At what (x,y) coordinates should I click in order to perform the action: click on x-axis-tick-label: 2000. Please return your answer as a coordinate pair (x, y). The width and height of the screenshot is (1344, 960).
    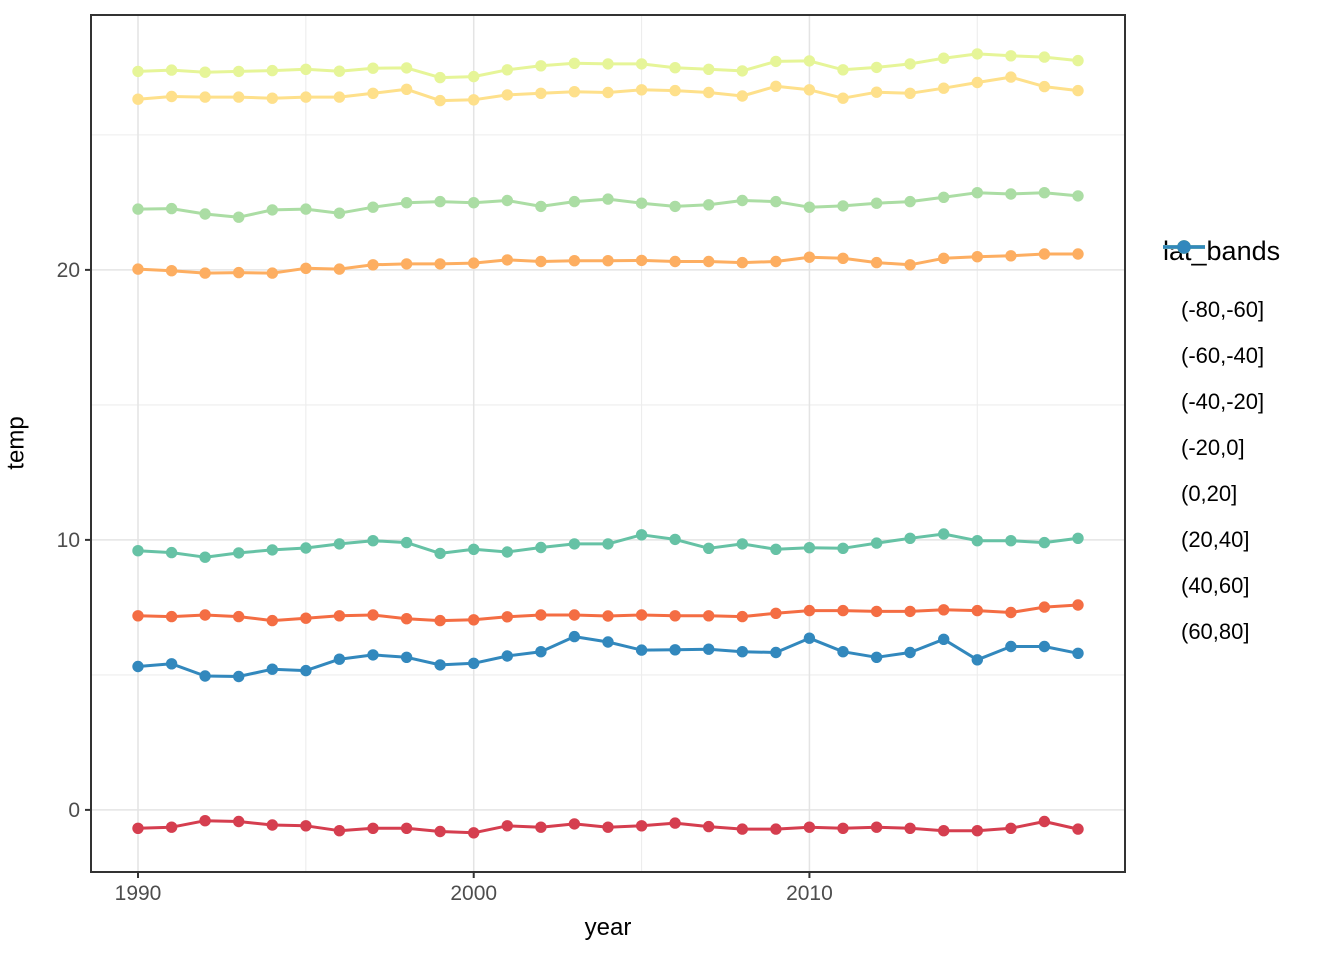
    Looking at the image, I should click on (473, 893).